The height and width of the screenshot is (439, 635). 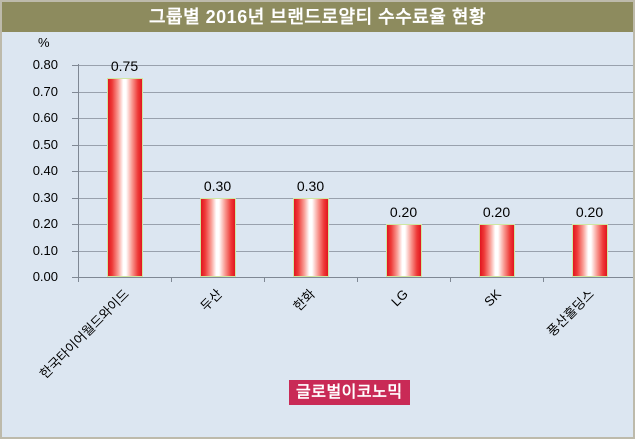 What do you see at coordinates (45, 250) in the screenshot?
I see `y-axis-tick-label: 0.10` at bounding box center [45, 250].